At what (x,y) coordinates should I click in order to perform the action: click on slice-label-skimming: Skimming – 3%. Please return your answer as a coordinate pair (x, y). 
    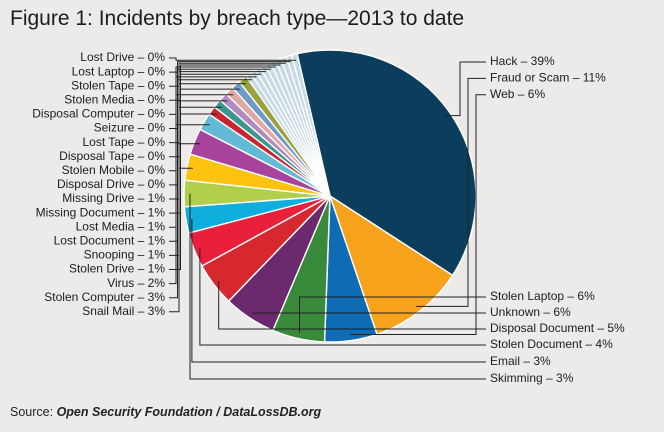
    Looking at the image, I should click on (532, 378).